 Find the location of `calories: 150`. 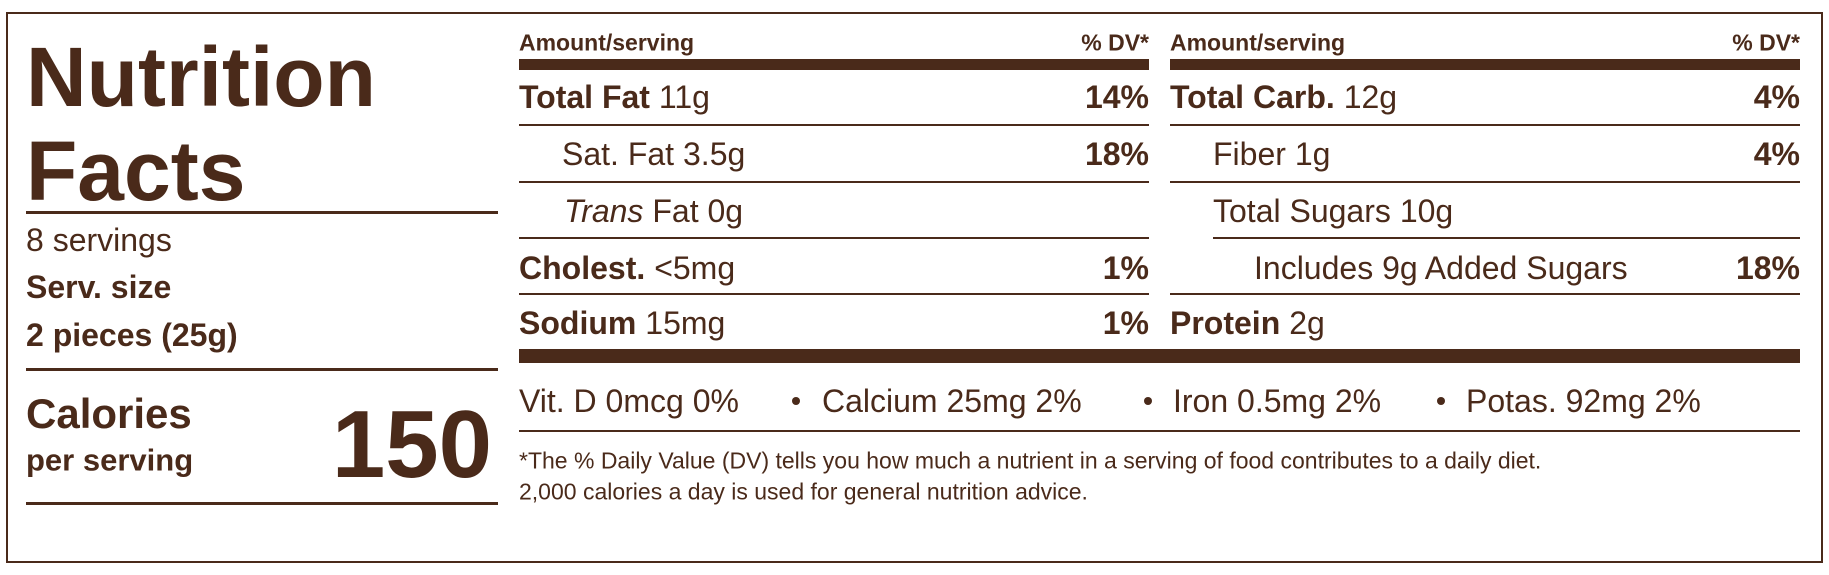

calories: 150 is located at coordinates (411, 444).